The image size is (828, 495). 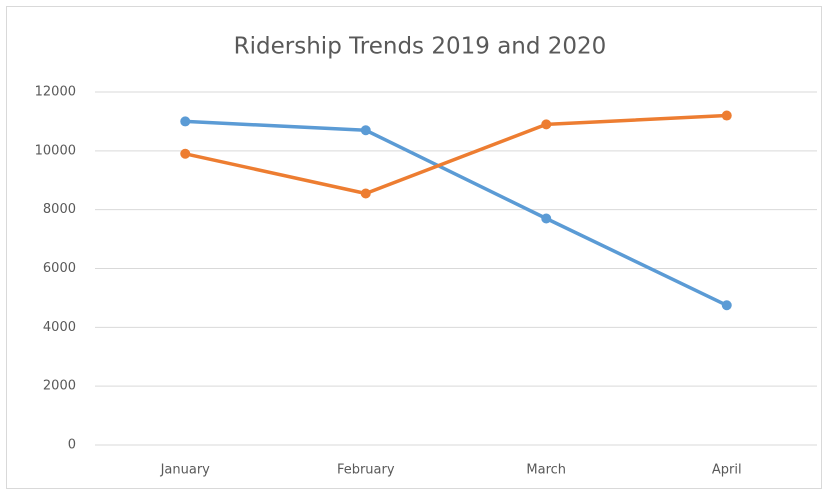 What do you see at coordinates (727, 470) in the screenshot?
I see `x-tick-label: April` at bounding box center [727, 470].